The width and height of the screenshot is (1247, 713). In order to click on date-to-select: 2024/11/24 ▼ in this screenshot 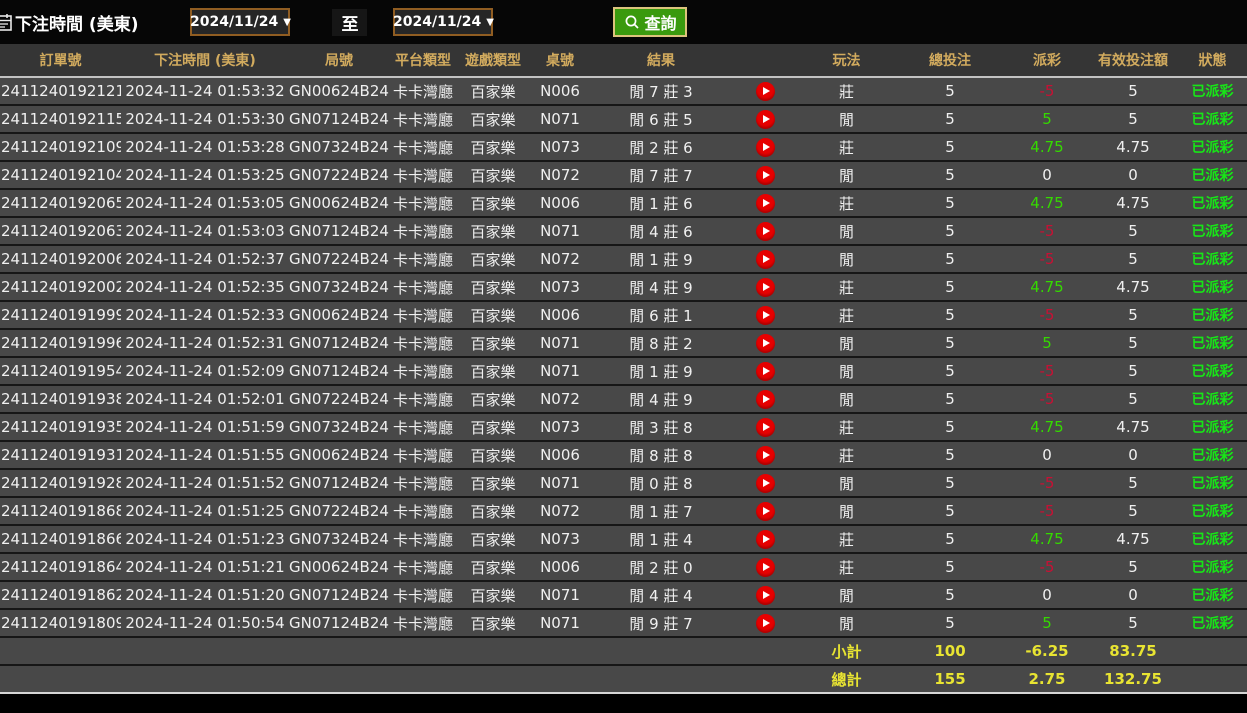, I will do `click(443, 22)`.